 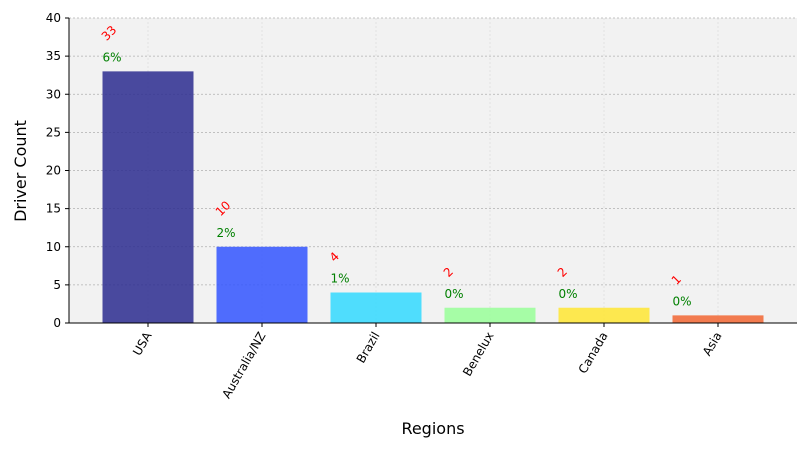 What do you see at coordinates (53, 247) in the screenshot?
I see `y-tick-label: 10` at bounding box center [53, 247].